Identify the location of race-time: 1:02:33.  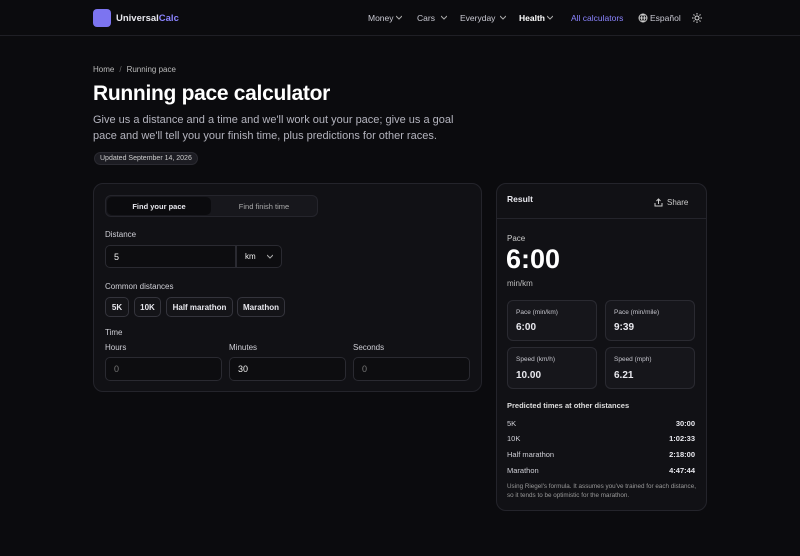
(682, 438).